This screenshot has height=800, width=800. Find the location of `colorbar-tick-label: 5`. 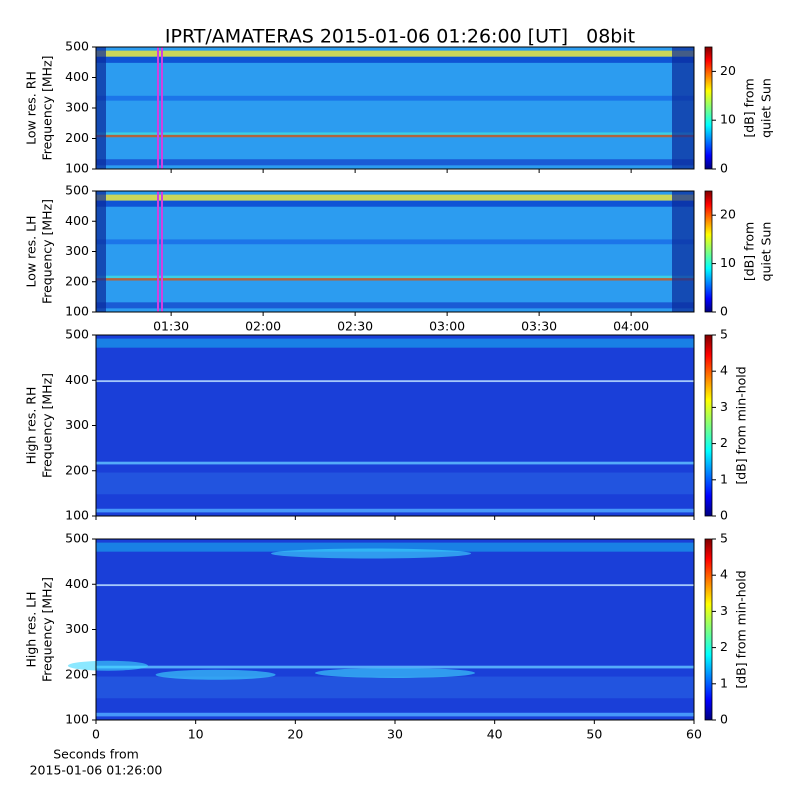

colorbar-tick-label: 5 is located at coordinates (724, 334).